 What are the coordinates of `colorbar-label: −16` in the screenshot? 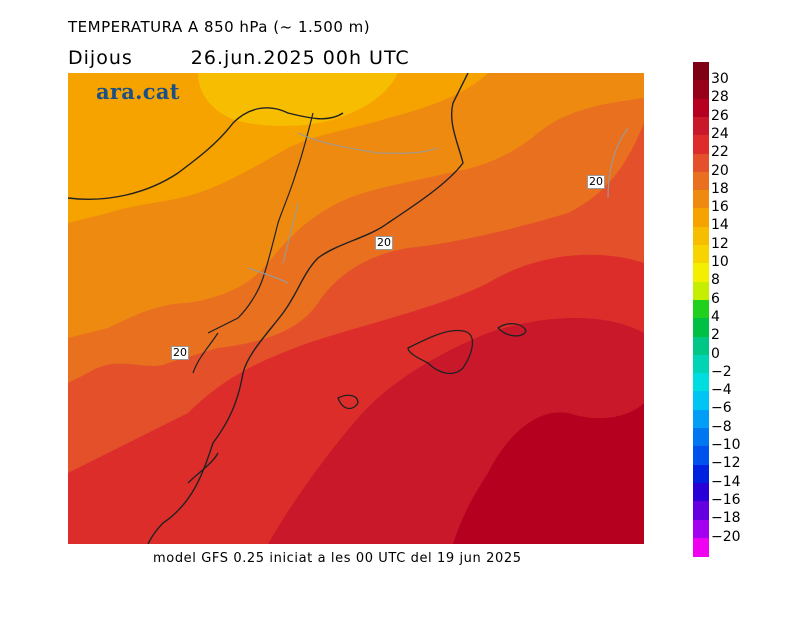 It's located at (726, 499).